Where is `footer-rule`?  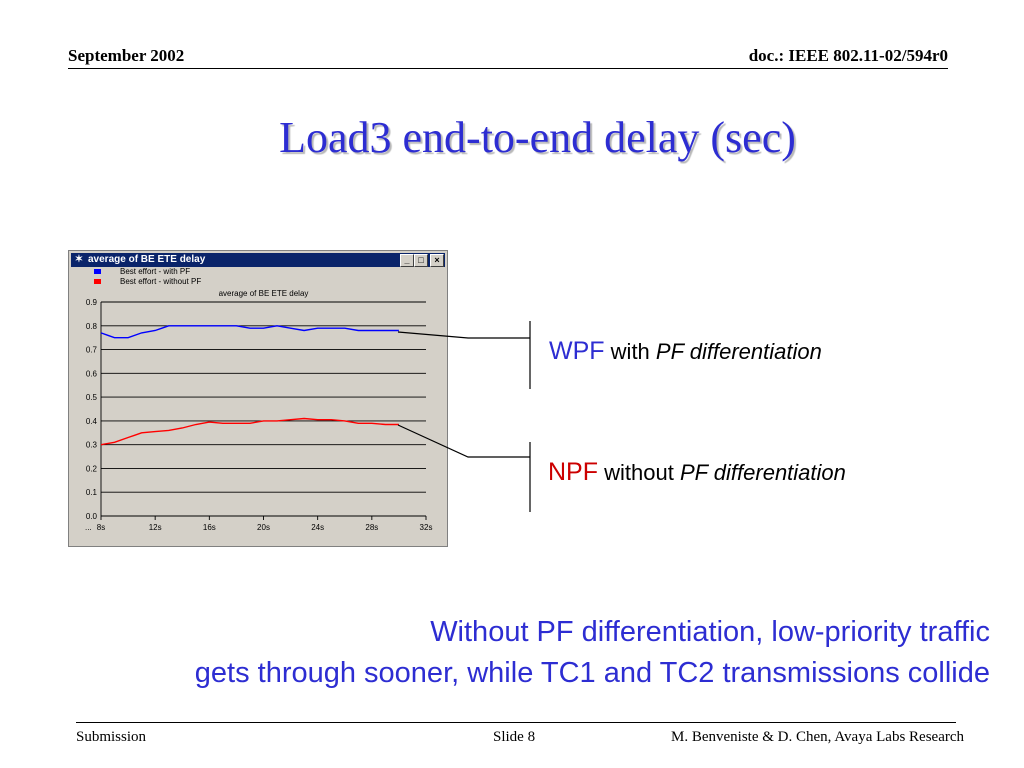
footer-rule is located at coordinates (516, 722).